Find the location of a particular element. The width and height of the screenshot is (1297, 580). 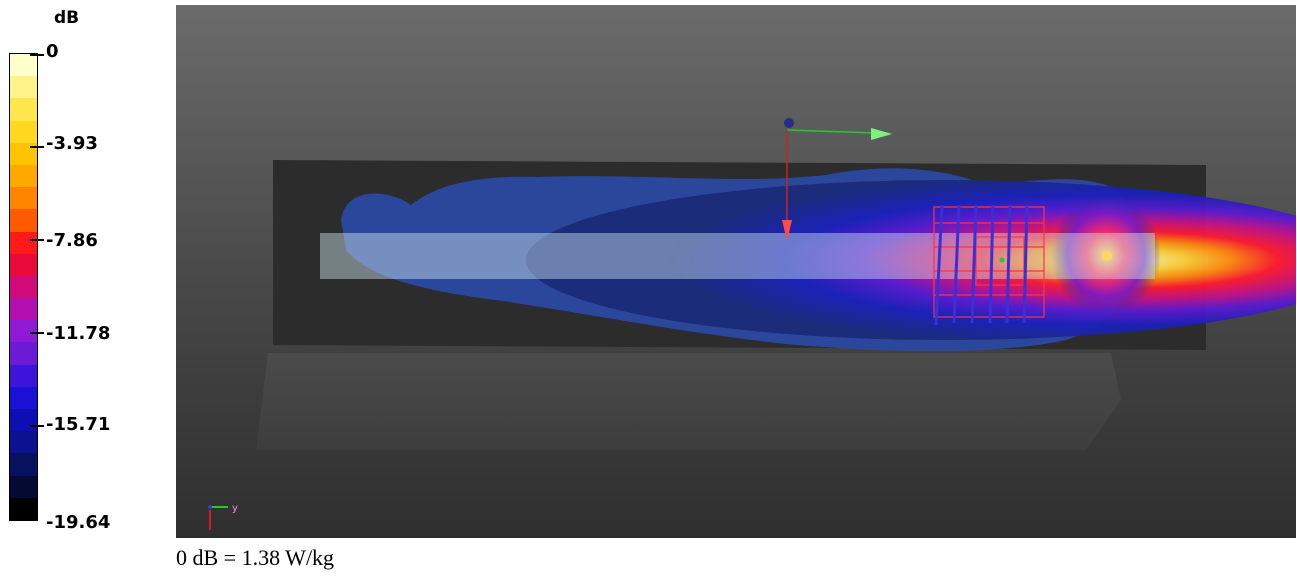

scene-gizmo is located at coordinates (837, 179).